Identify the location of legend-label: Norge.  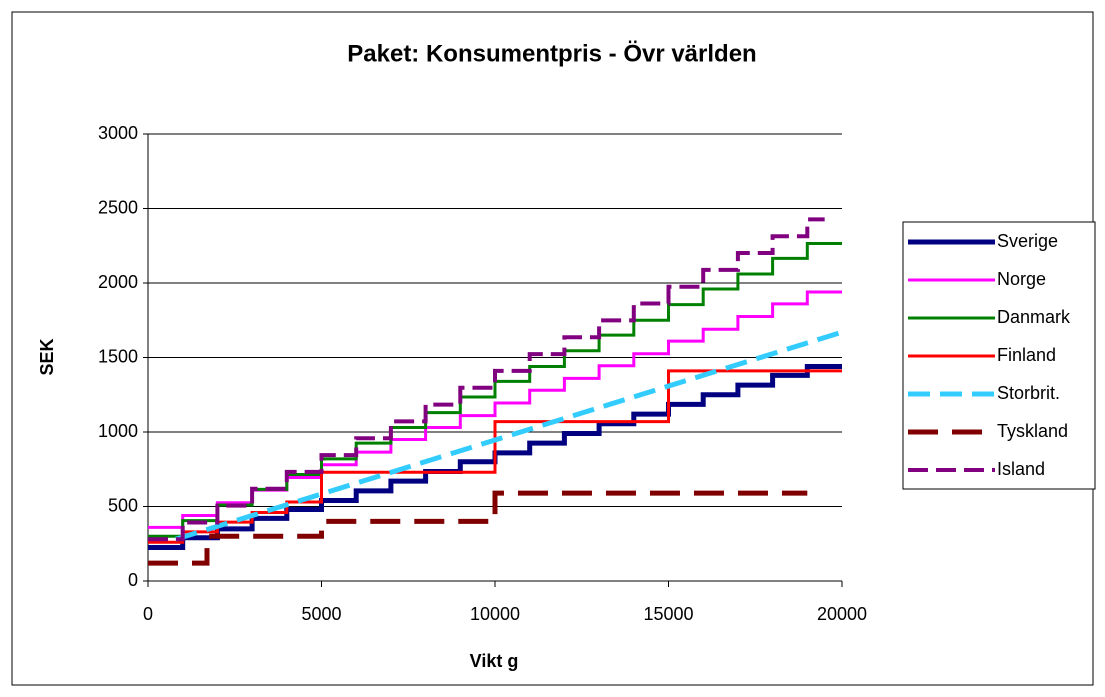
(1021, 279).